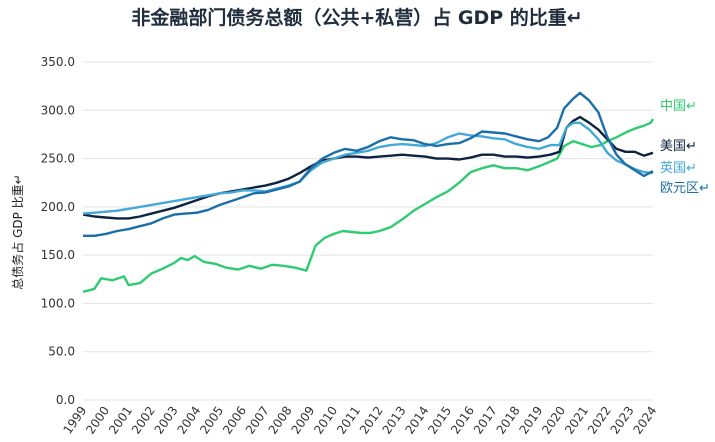  I want to click on x-tick-label: 2012, so click(371, 420).